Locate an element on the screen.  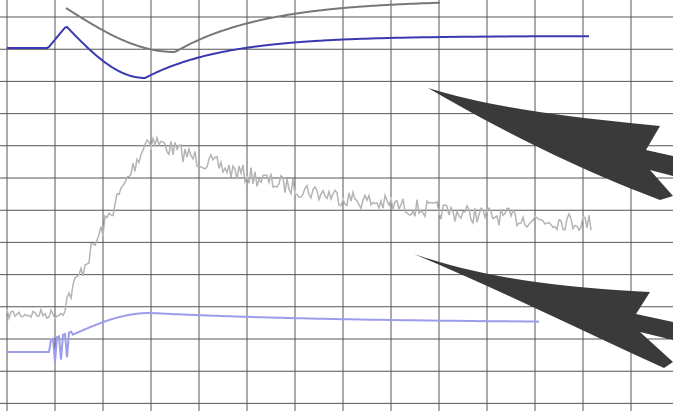
pointer-lower is located at coordinates (543, 311).